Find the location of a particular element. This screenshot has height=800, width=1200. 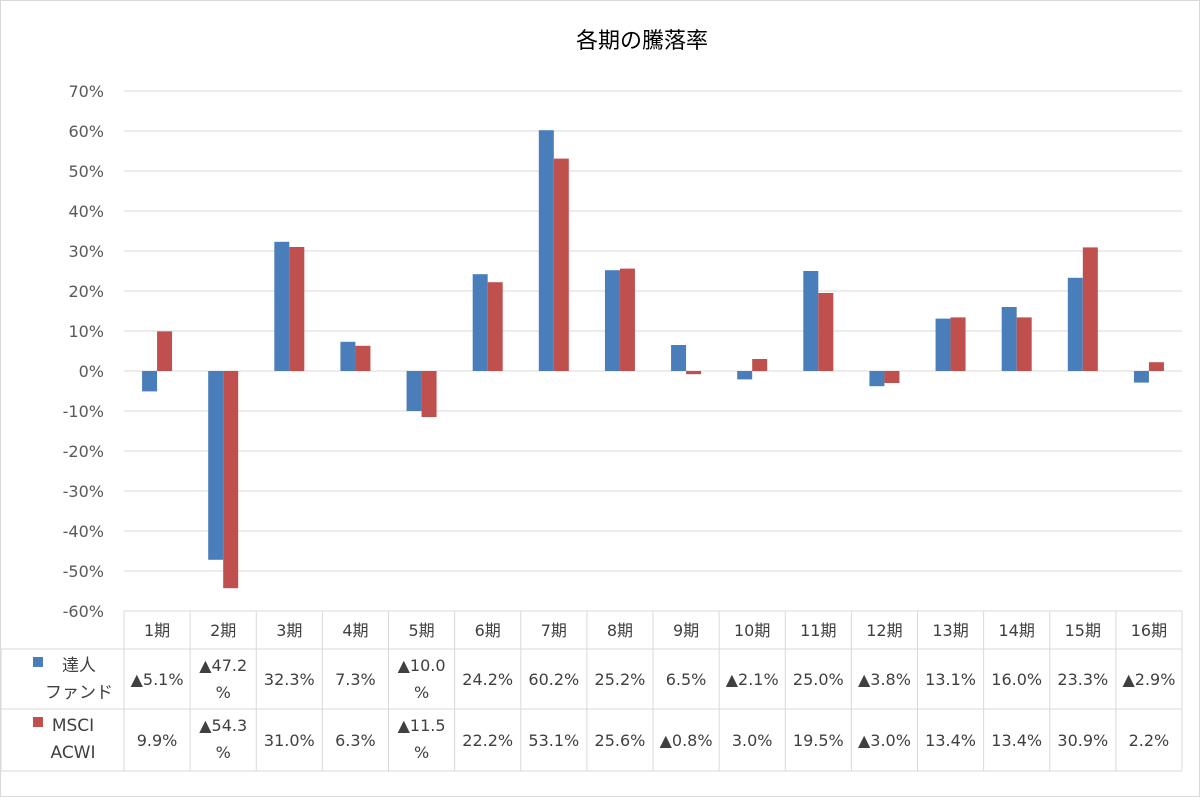

category-label: 3期 is located at coordinates (289, 630).